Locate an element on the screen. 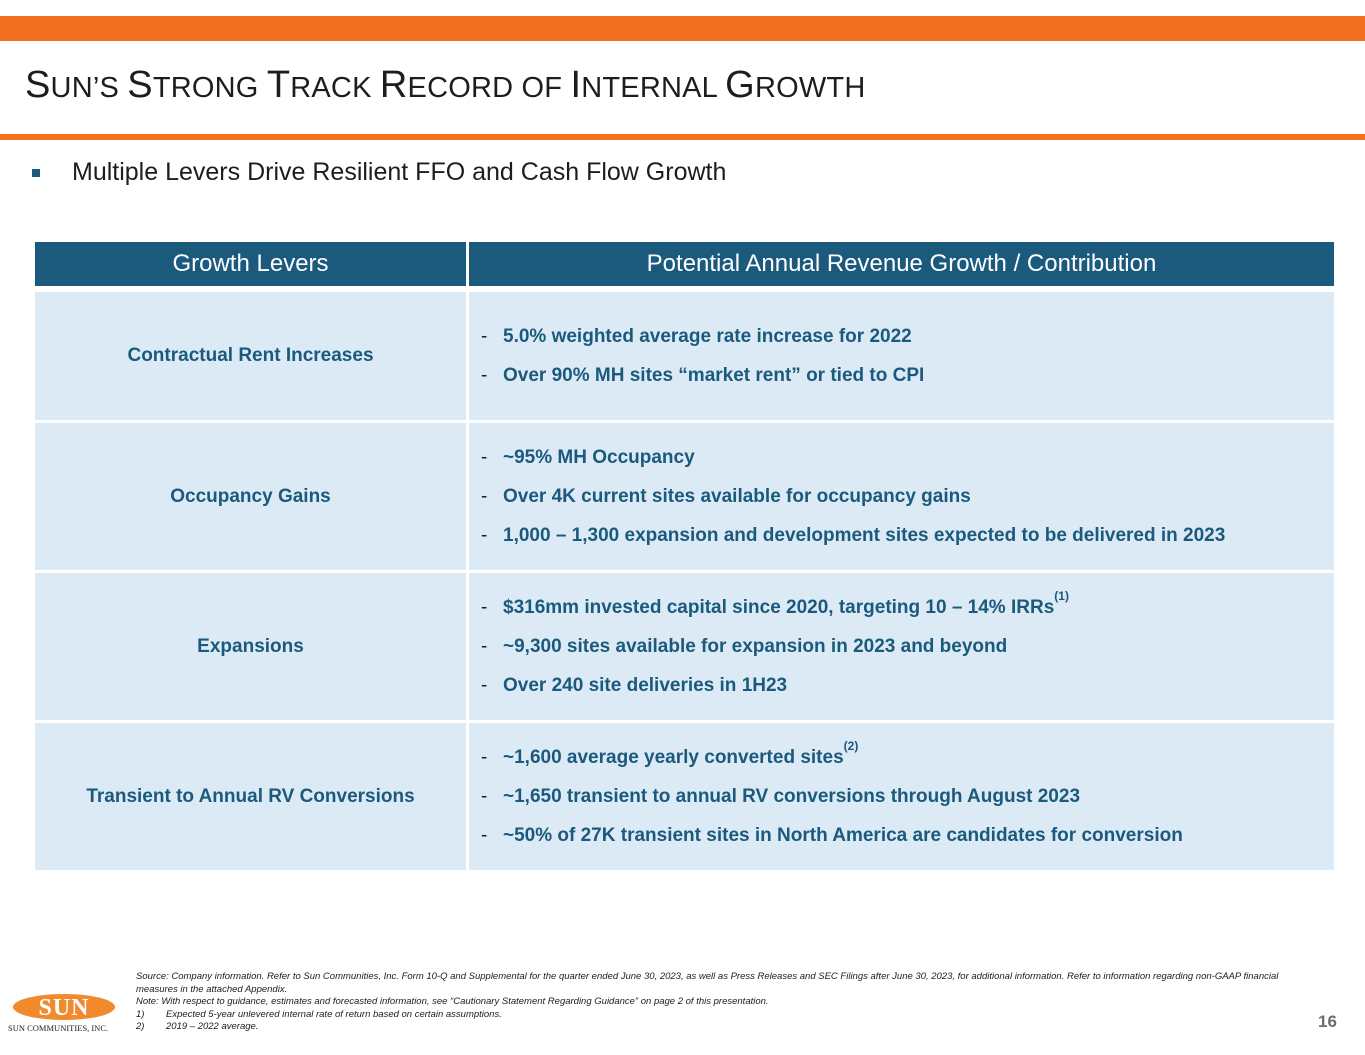 This screenshot has width=1365, height=1055. footnote-item: 2) 2019 – 2022 average. is located at coordinates (711, 1027).